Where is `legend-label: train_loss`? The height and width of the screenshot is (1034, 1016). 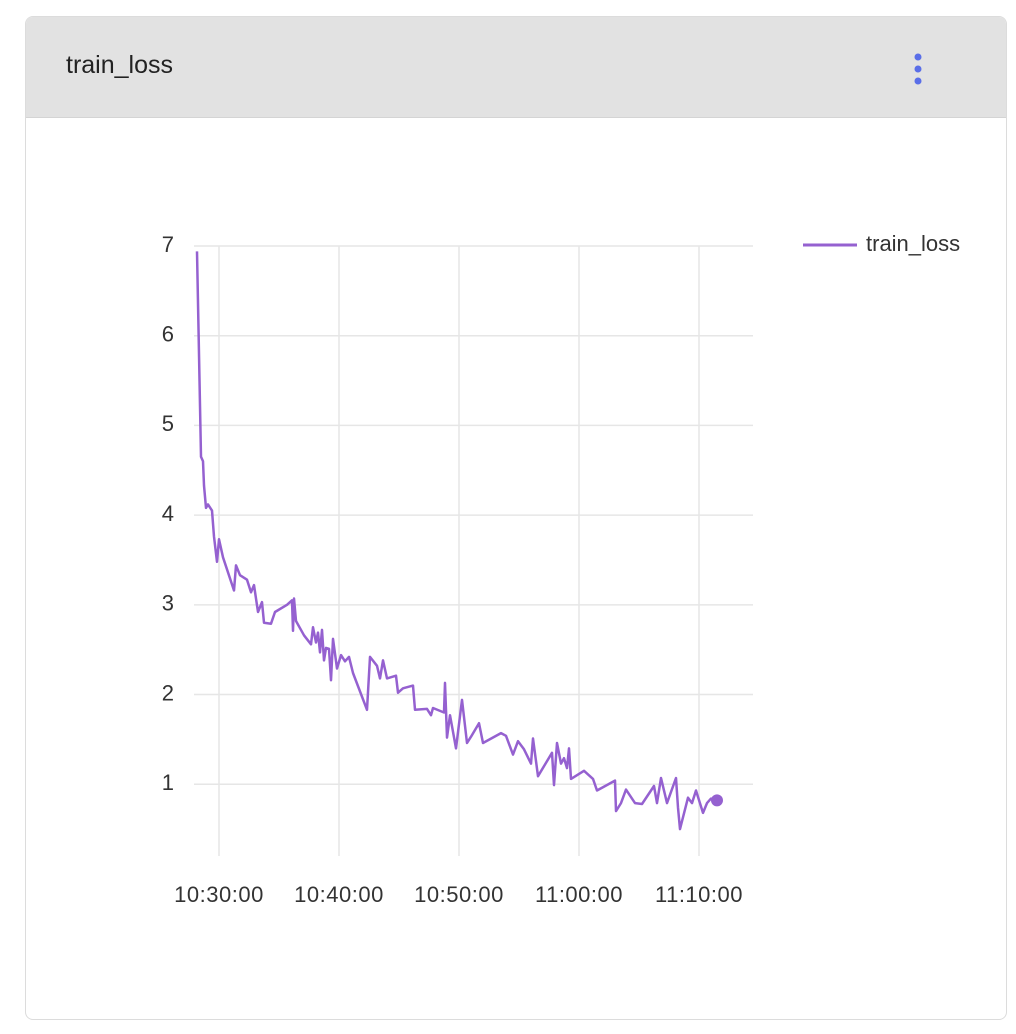
legend-label: train_loss is located at coordinates (913, 243).